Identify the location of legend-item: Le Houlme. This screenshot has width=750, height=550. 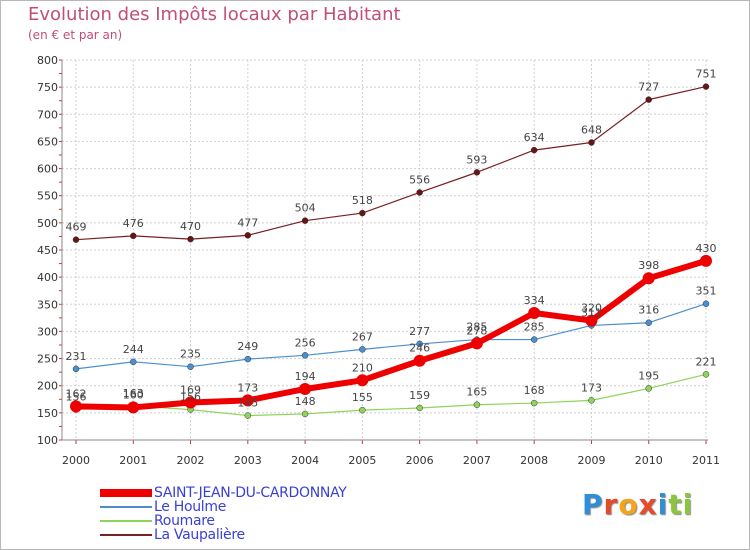
(163, 507).